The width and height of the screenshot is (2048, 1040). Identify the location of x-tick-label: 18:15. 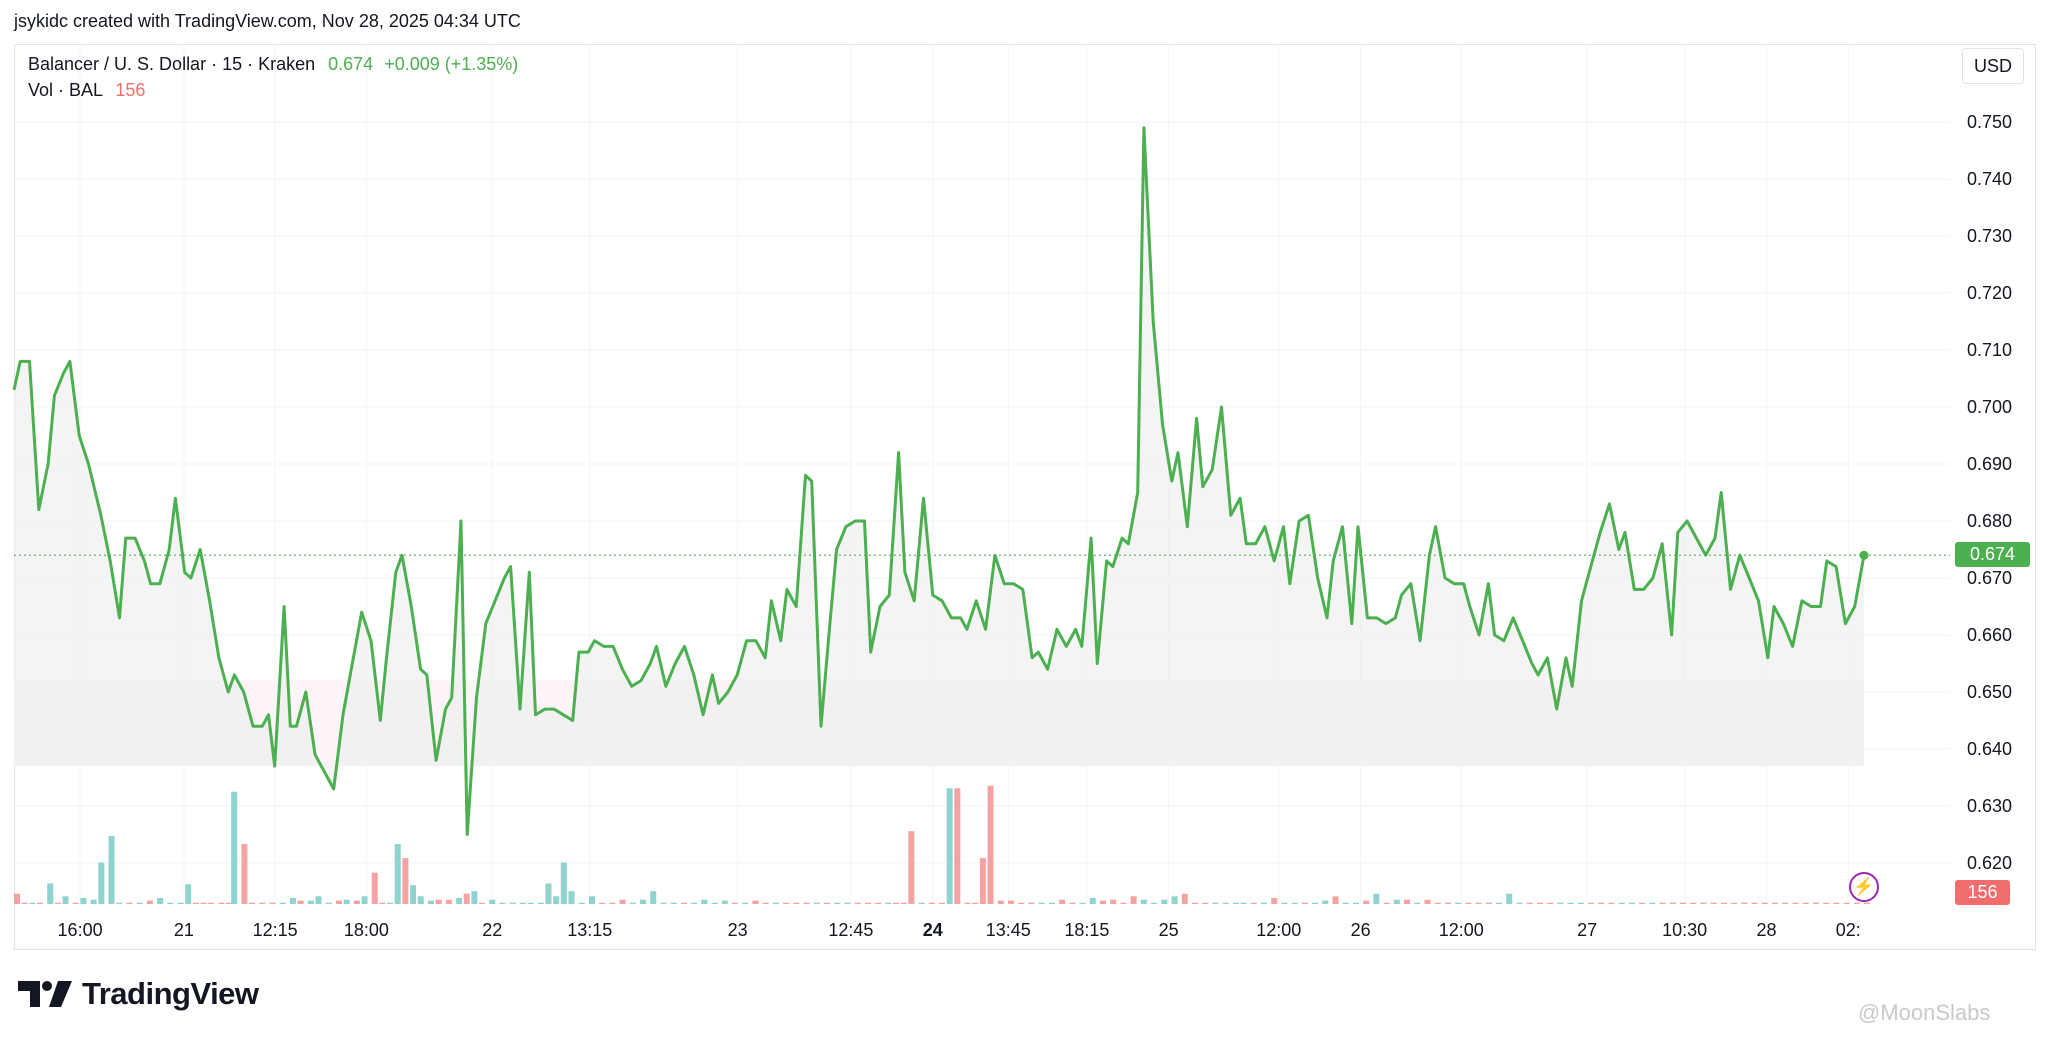
(1086, 930).